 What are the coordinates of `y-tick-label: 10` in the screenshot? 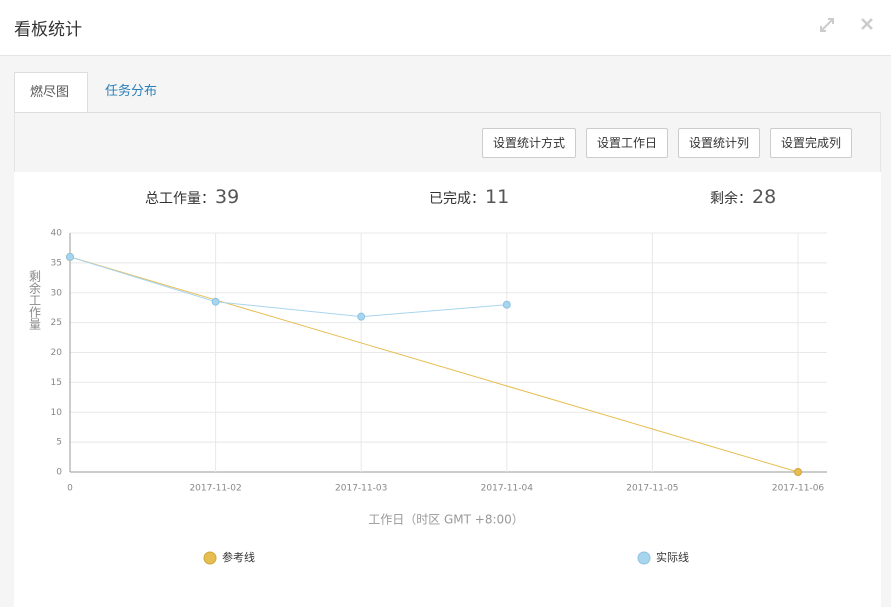 It's located at (57, 413).